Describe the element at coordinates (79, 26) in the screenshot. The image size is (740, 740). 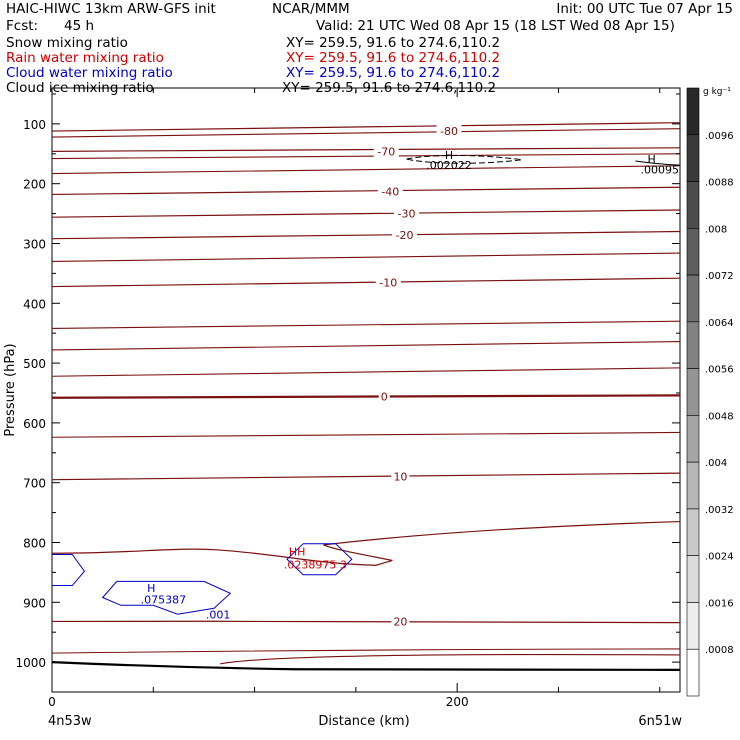
I see `forecast-hour: 45 h` at that location.